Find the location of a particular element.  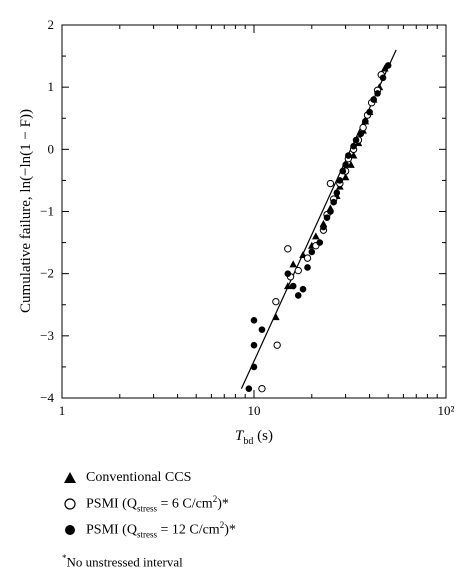

y-tick-label: −3 is located at coordinates (47, 335).